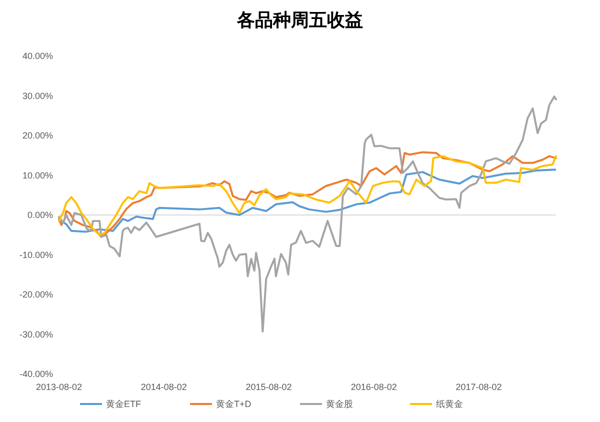  What do you see at coordinates (40, 215) in the screenshot?
I see `y-tick-label: 0.00%` at bounding box center [40, 215].